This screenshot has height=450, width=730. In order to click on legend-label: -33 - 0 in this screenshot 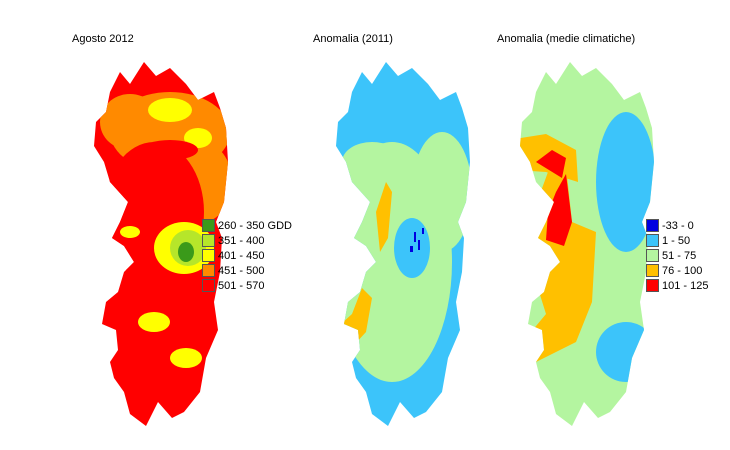, I will do `click(678, 225)`.